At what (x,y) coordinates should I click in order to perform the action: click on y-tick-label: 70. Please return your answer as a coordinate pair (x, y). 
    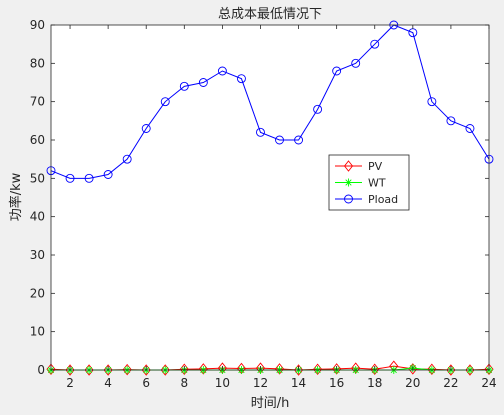
    Looking at the image, I should click on (37, 102).